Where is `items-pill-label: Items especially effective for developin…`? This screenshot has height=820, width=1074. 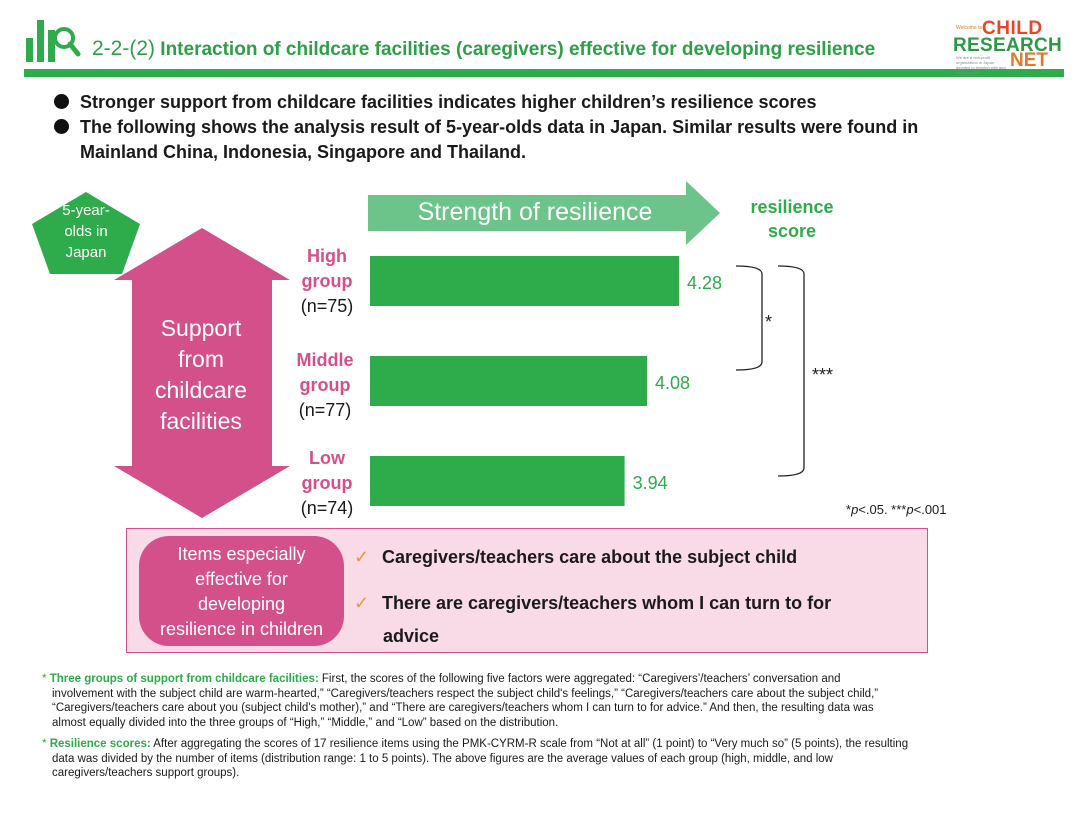
items-pill-label: Items especially effective for developin… is located at coordinates (241, 592).